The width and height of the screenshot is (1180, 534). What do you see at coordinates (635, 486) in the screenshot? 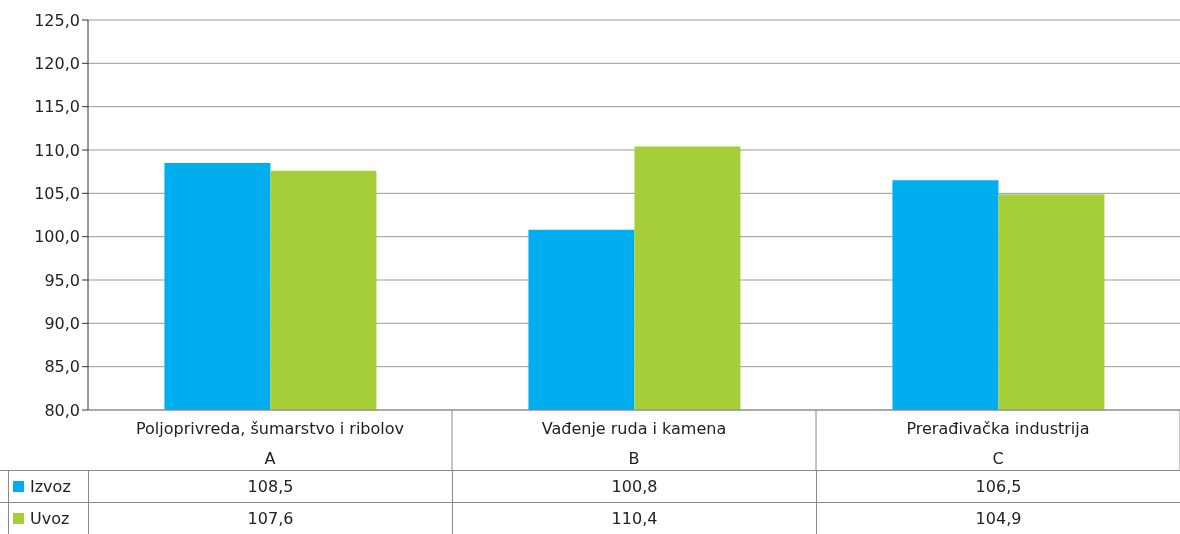
I see `data-label: 100,8` at bounding box center [635, 486].